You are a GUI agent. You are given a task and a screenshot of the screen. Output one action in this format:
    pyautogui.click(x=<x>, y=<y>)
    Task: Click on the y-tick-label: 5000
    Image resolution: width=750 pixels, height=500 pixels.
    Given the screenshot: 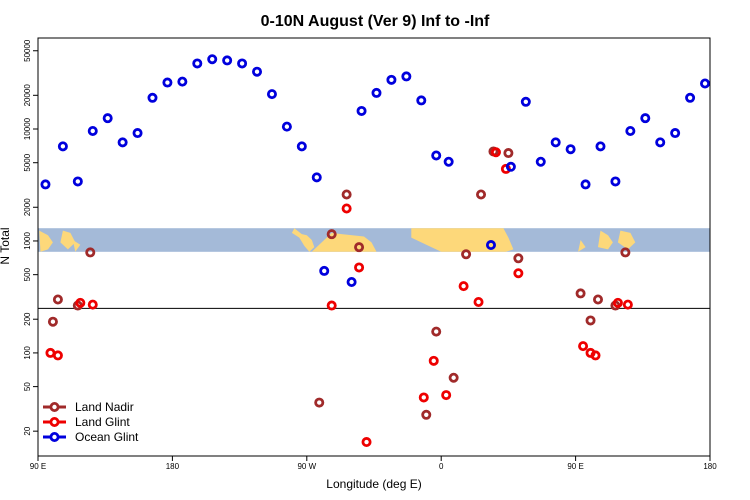 What is the action you would take?
    pyautogui.click(x=27, y=162)
    